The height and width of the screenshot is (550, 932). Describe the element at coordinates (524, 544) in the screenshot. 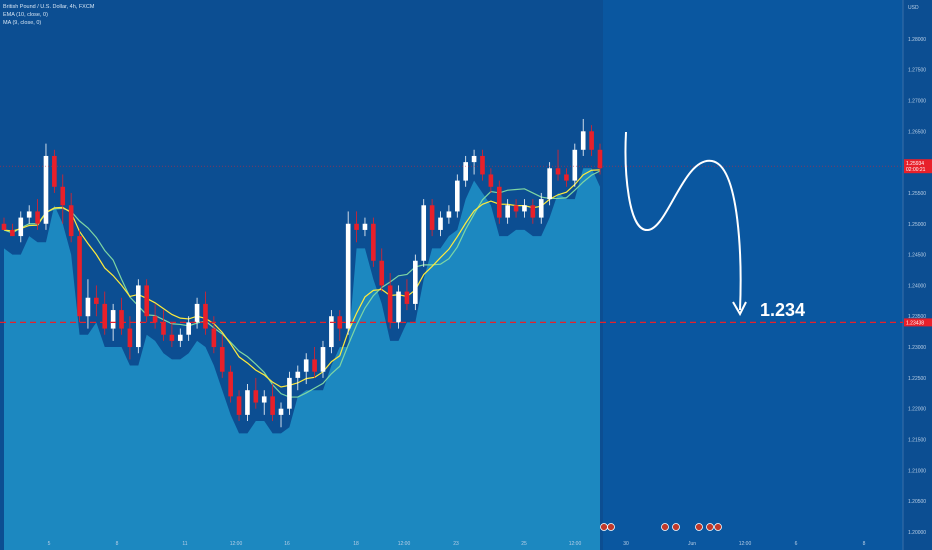

I see `time-tick-label: 25` at that location.